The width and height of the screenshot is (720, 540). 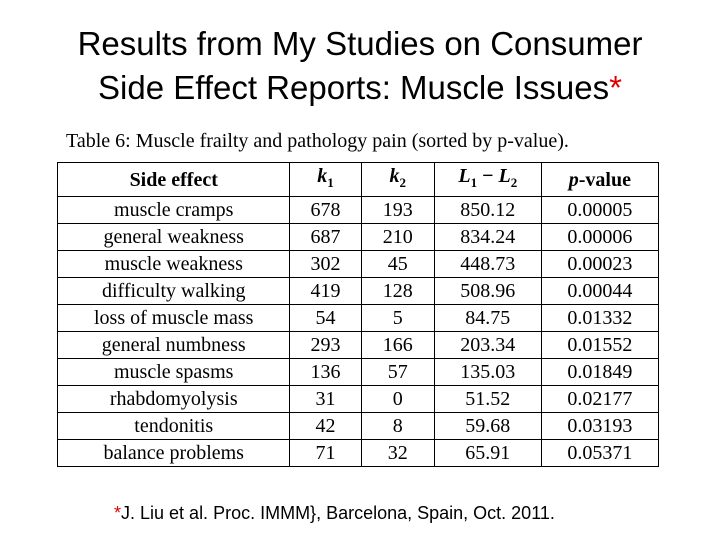 What do you see at coordinates (504, 176) in the screenshot?
I see `header-l2: L` at bounding box center [504, 176].